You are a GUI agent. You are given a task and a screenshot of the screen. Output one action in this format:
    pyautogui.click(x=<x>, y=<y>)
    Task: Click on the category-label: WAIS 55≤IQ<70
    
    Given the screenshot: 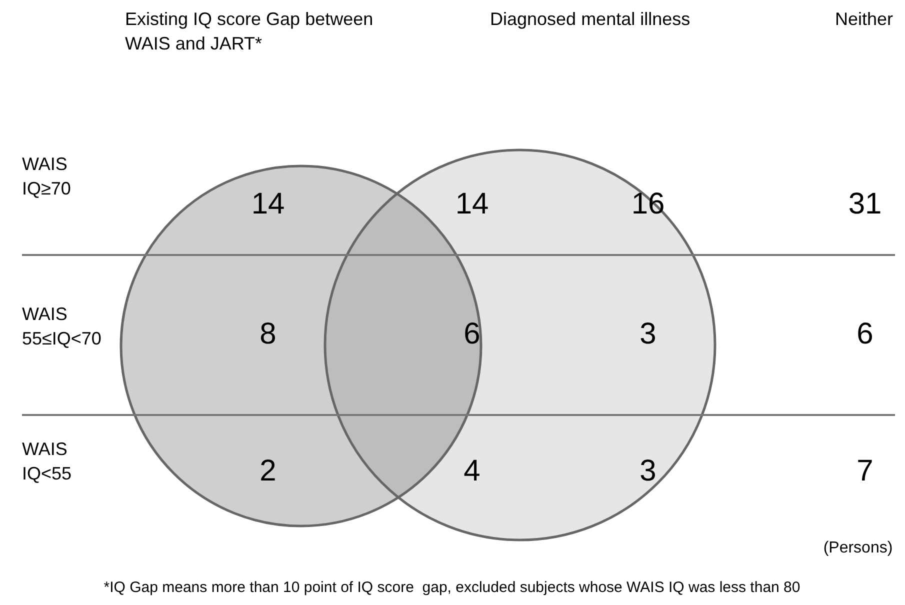 What is the action you would take?
    pyautogui.click(x=62, y=326)
    